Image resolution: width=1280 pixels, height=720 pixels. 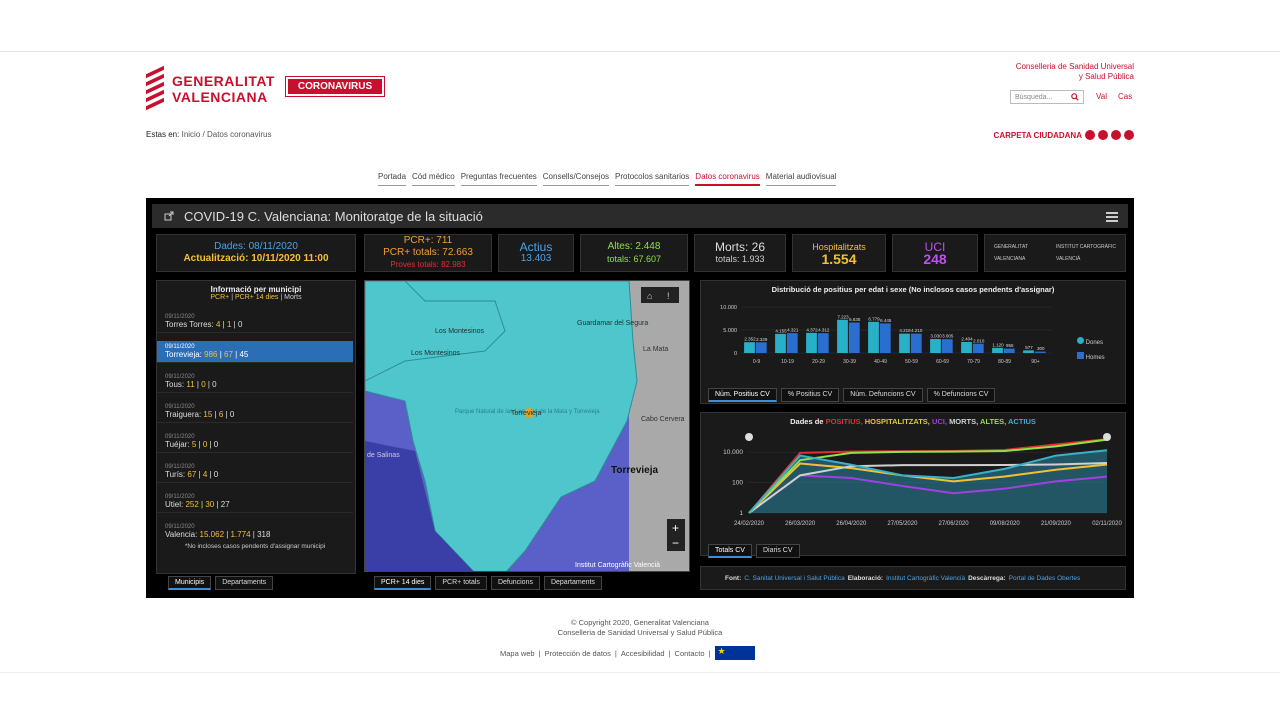 I want to click on x-tick-label: 26/04/2020, so click(x=851, y=524).